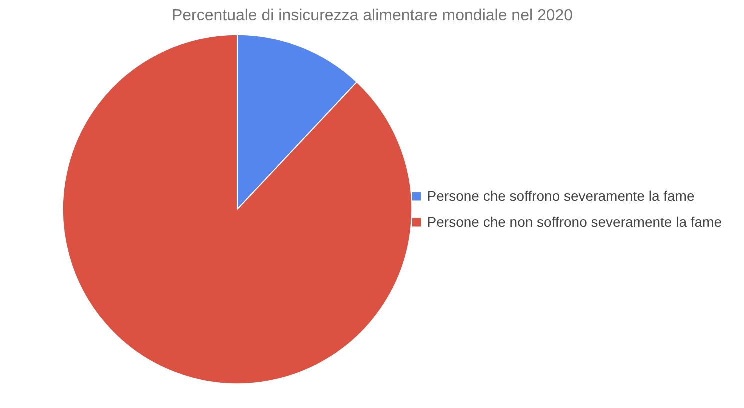 The image size is (744, 408). Describe the element at coordinates (561, 196) in the screenshot. I see `legend-label: Persone che soffrono severamente la fame` at that location.